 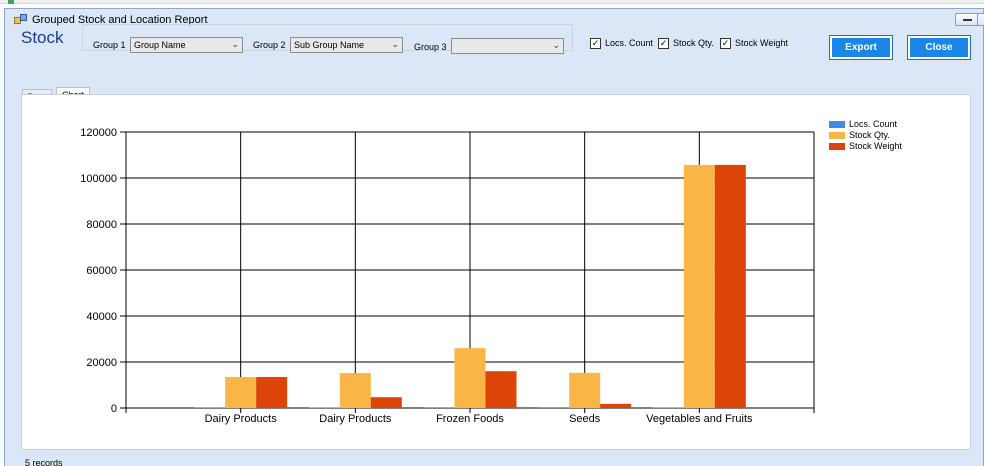 I want to click on group1-select: Group Name ⌄, so click(x=186, y=45).